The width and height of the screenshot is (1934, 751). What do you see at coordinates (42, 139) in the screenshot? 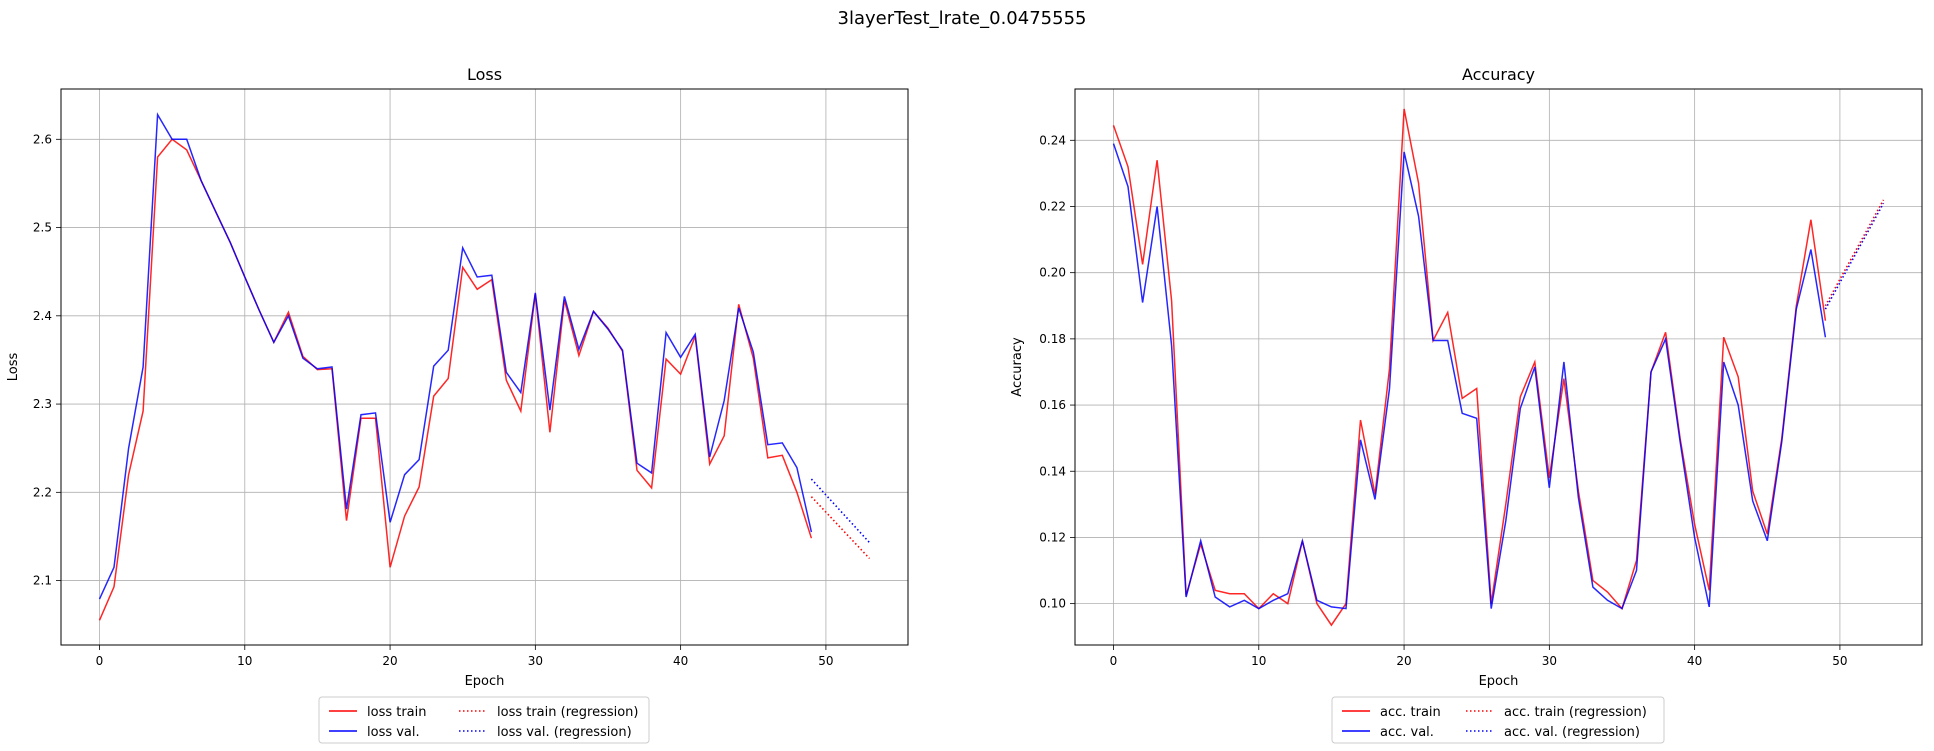
I see `y-tick-label: 2.6` at bounding box center [42, 139].